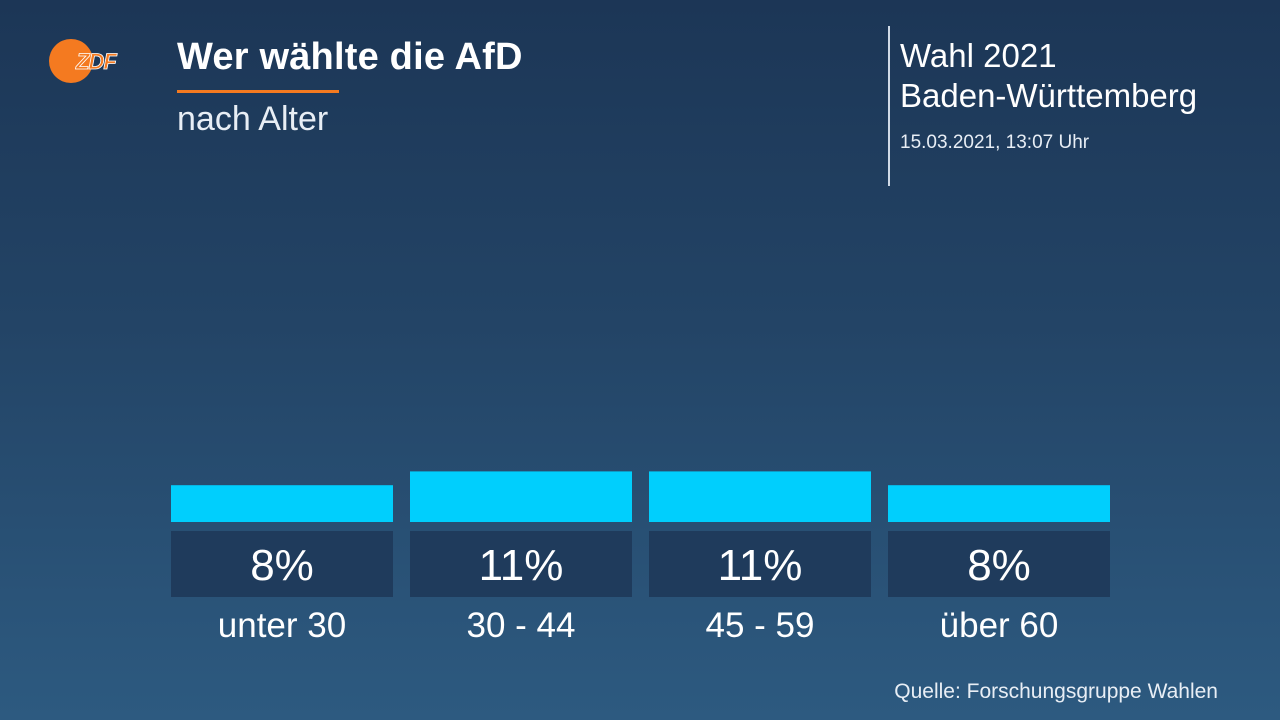  I want to click on value-label-2: 11%, so click(760, 565).